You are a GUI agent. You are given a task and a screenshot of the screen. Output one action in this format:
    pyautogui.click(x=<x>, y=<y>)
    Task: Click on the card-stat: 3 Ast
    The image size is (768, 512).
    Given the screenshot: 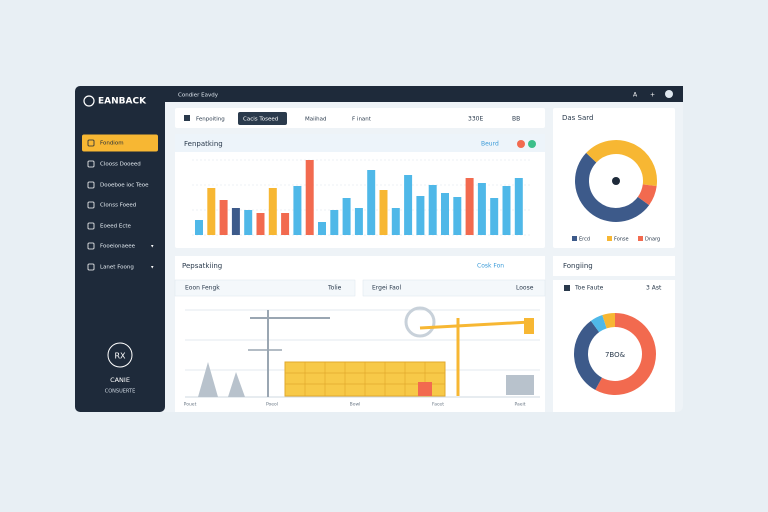 What is the action you would take?
    pyautogui.click(x=654, y=288)
    